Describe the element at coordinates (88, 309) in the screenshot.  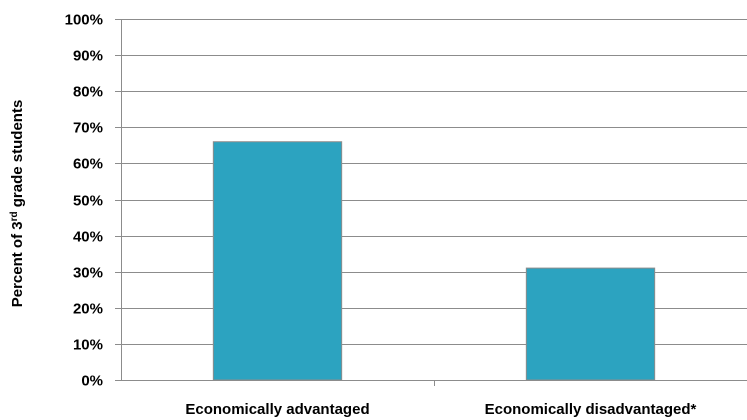
I see `y-tick-label: 20%` at that location.